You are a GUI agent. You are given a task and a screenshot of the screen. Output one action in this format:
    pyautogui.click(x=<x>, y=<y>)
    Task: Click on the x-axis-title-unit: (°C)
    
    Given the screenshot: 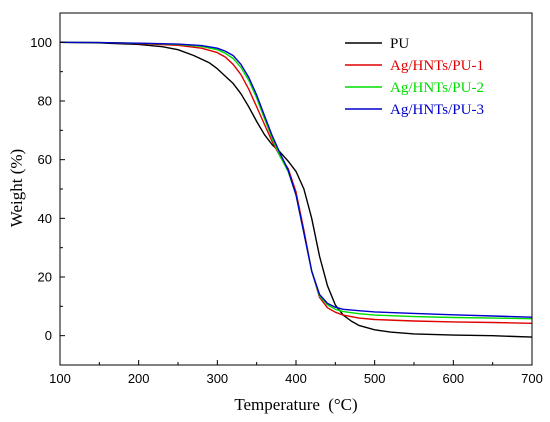 What is the action you would take?
    pyautogui.click(x=342, y=404)
    